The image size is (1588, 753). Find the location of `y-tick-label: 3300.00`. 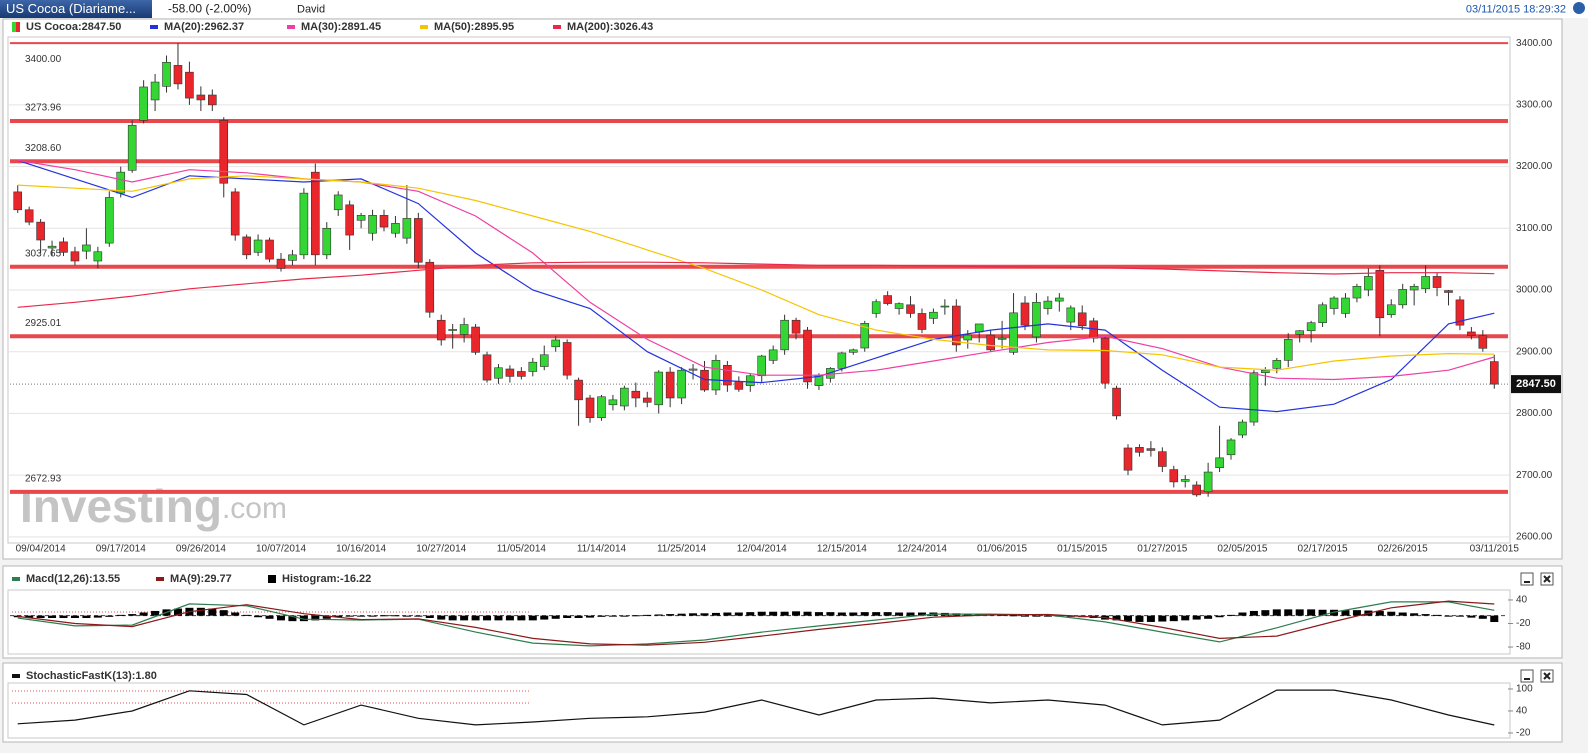

y-tick-label: 3300.00 is located at coordinates (1534, 105).